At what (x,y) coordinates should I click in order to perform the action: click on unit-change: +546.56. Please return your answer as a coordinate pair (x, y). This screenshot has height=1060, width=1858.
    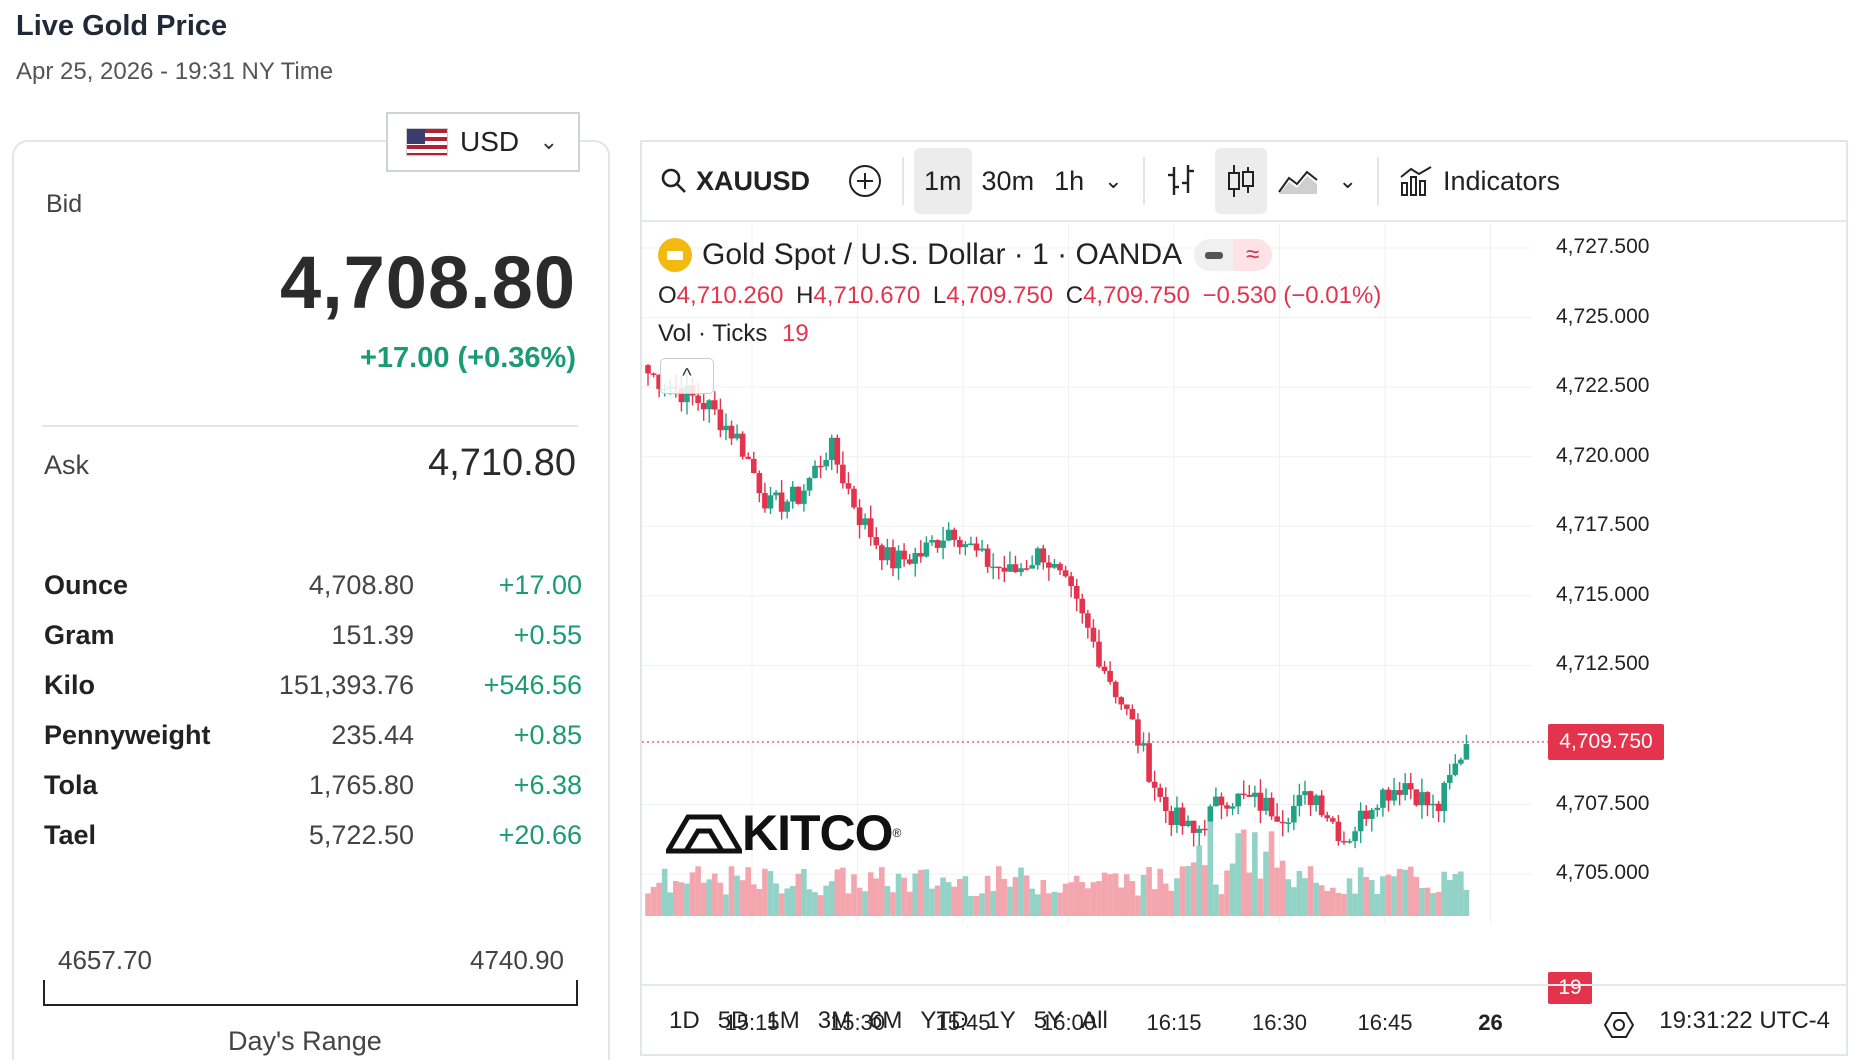
    Looking at the image, I should click on (532, 685).